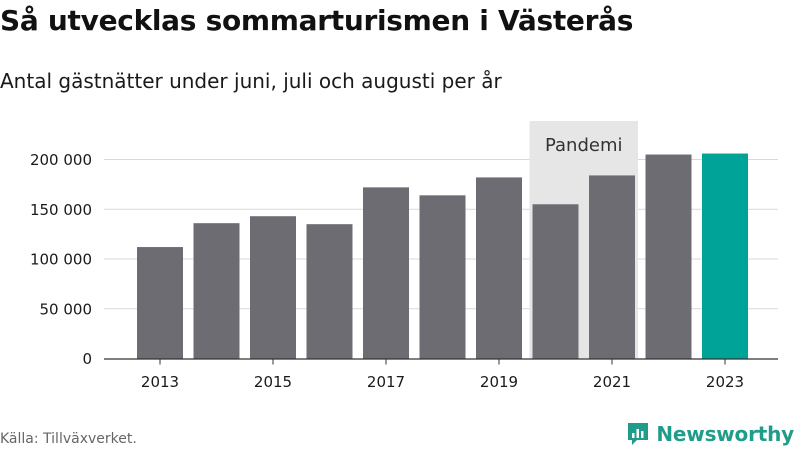 This screenshot has height=450, width=800. What do you see at coordinates (216, 291) in the screenshot?
I see `bar-2014` at bounding box center [216, 291].